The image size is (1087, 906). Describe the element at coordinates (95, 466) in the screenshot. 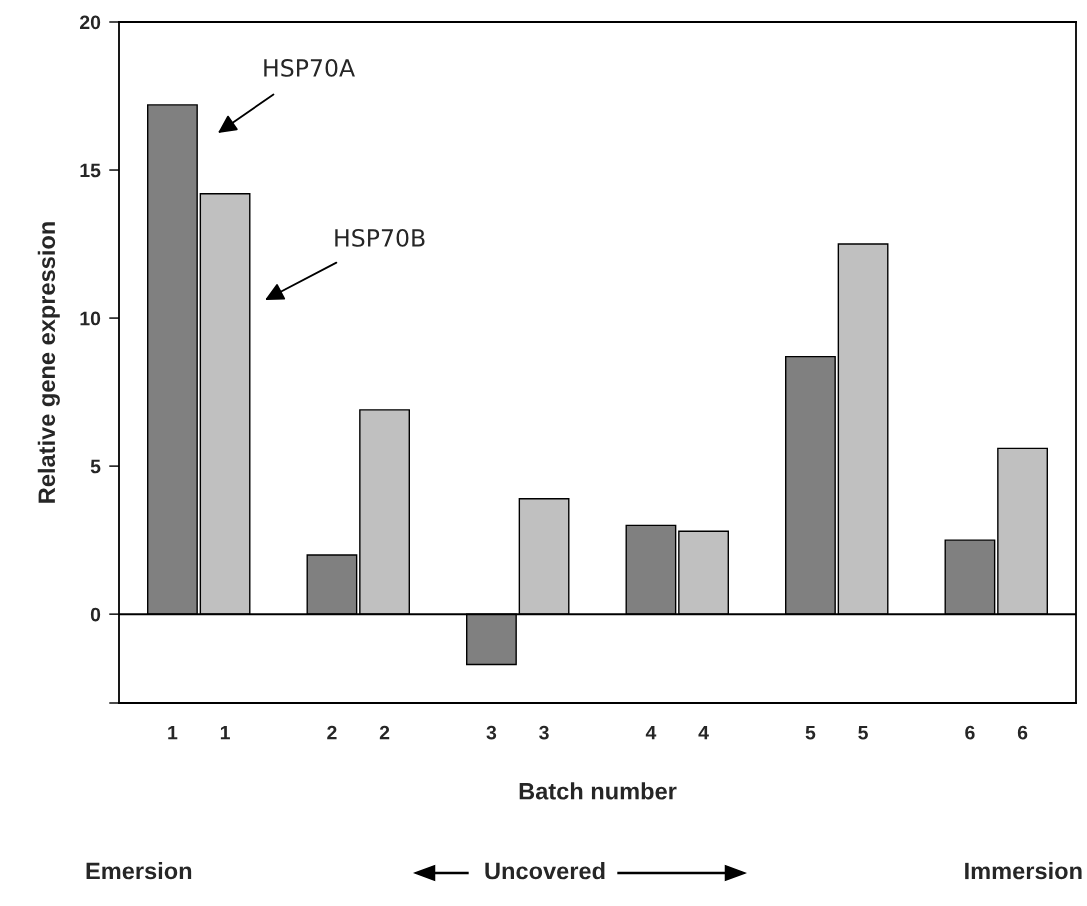

I see `y-tick-label: 5` at that location.